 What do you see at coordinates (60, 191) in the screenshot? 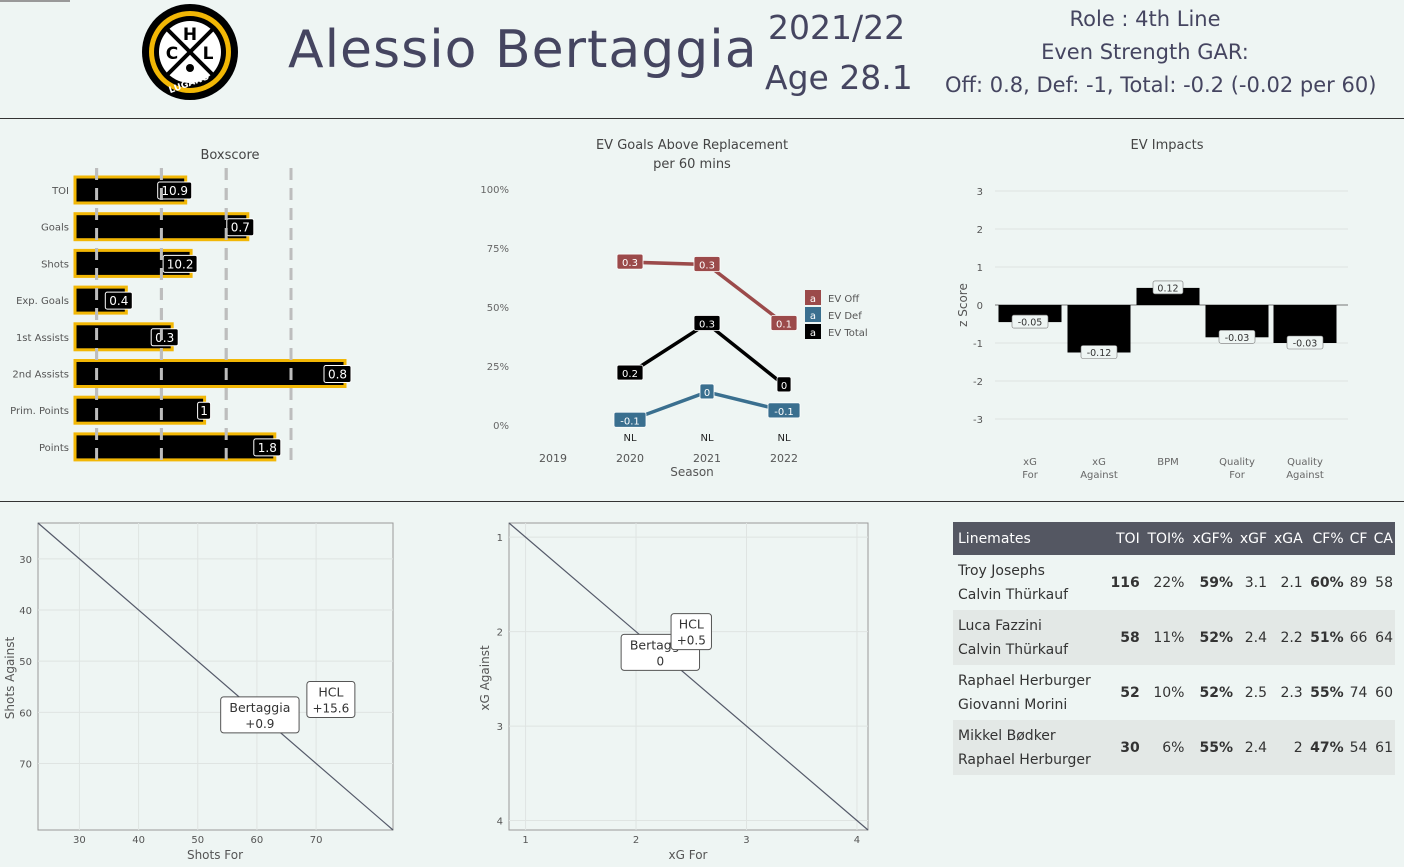
I see `boxscore-category-label: TOI` at bounding box center [60, 191].